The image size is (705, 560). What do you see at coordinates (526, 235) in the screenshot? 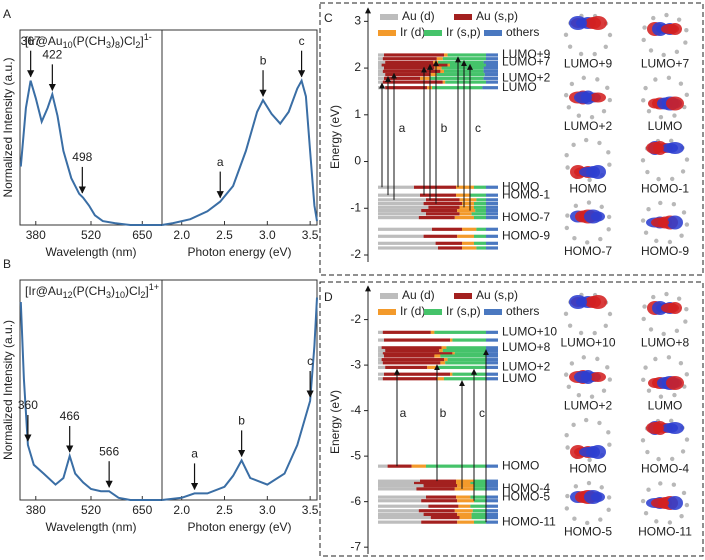
I see `level-label: HOMO-9` at bounding box center [526, 235].